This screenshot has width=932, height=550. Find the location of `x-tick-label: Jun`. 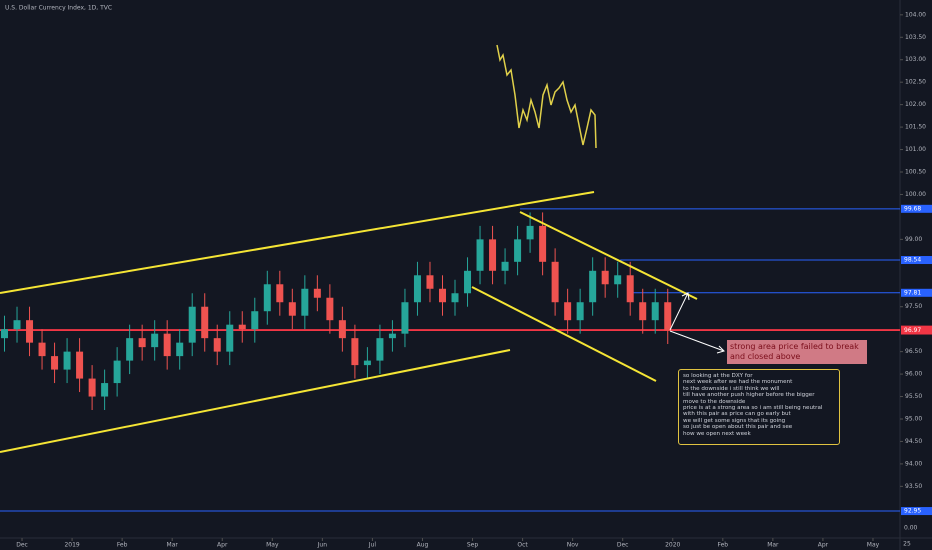

x-tick-label: Jun is located at coordinates (322, 545).